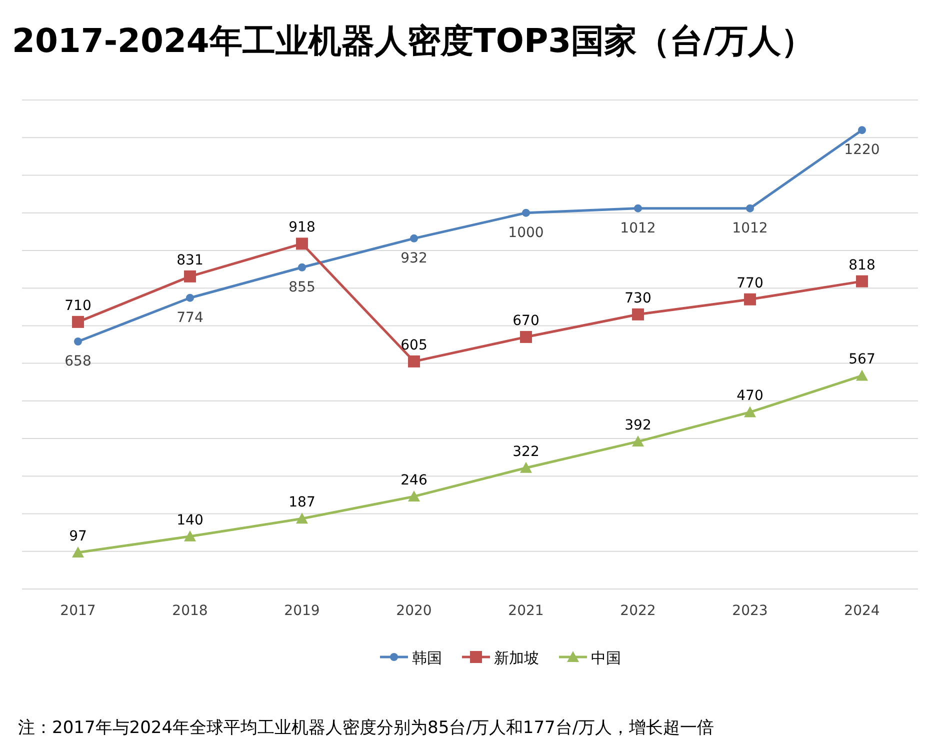 The image size is (951, 755). I want to click on data-label: 392, so click(638, 426).